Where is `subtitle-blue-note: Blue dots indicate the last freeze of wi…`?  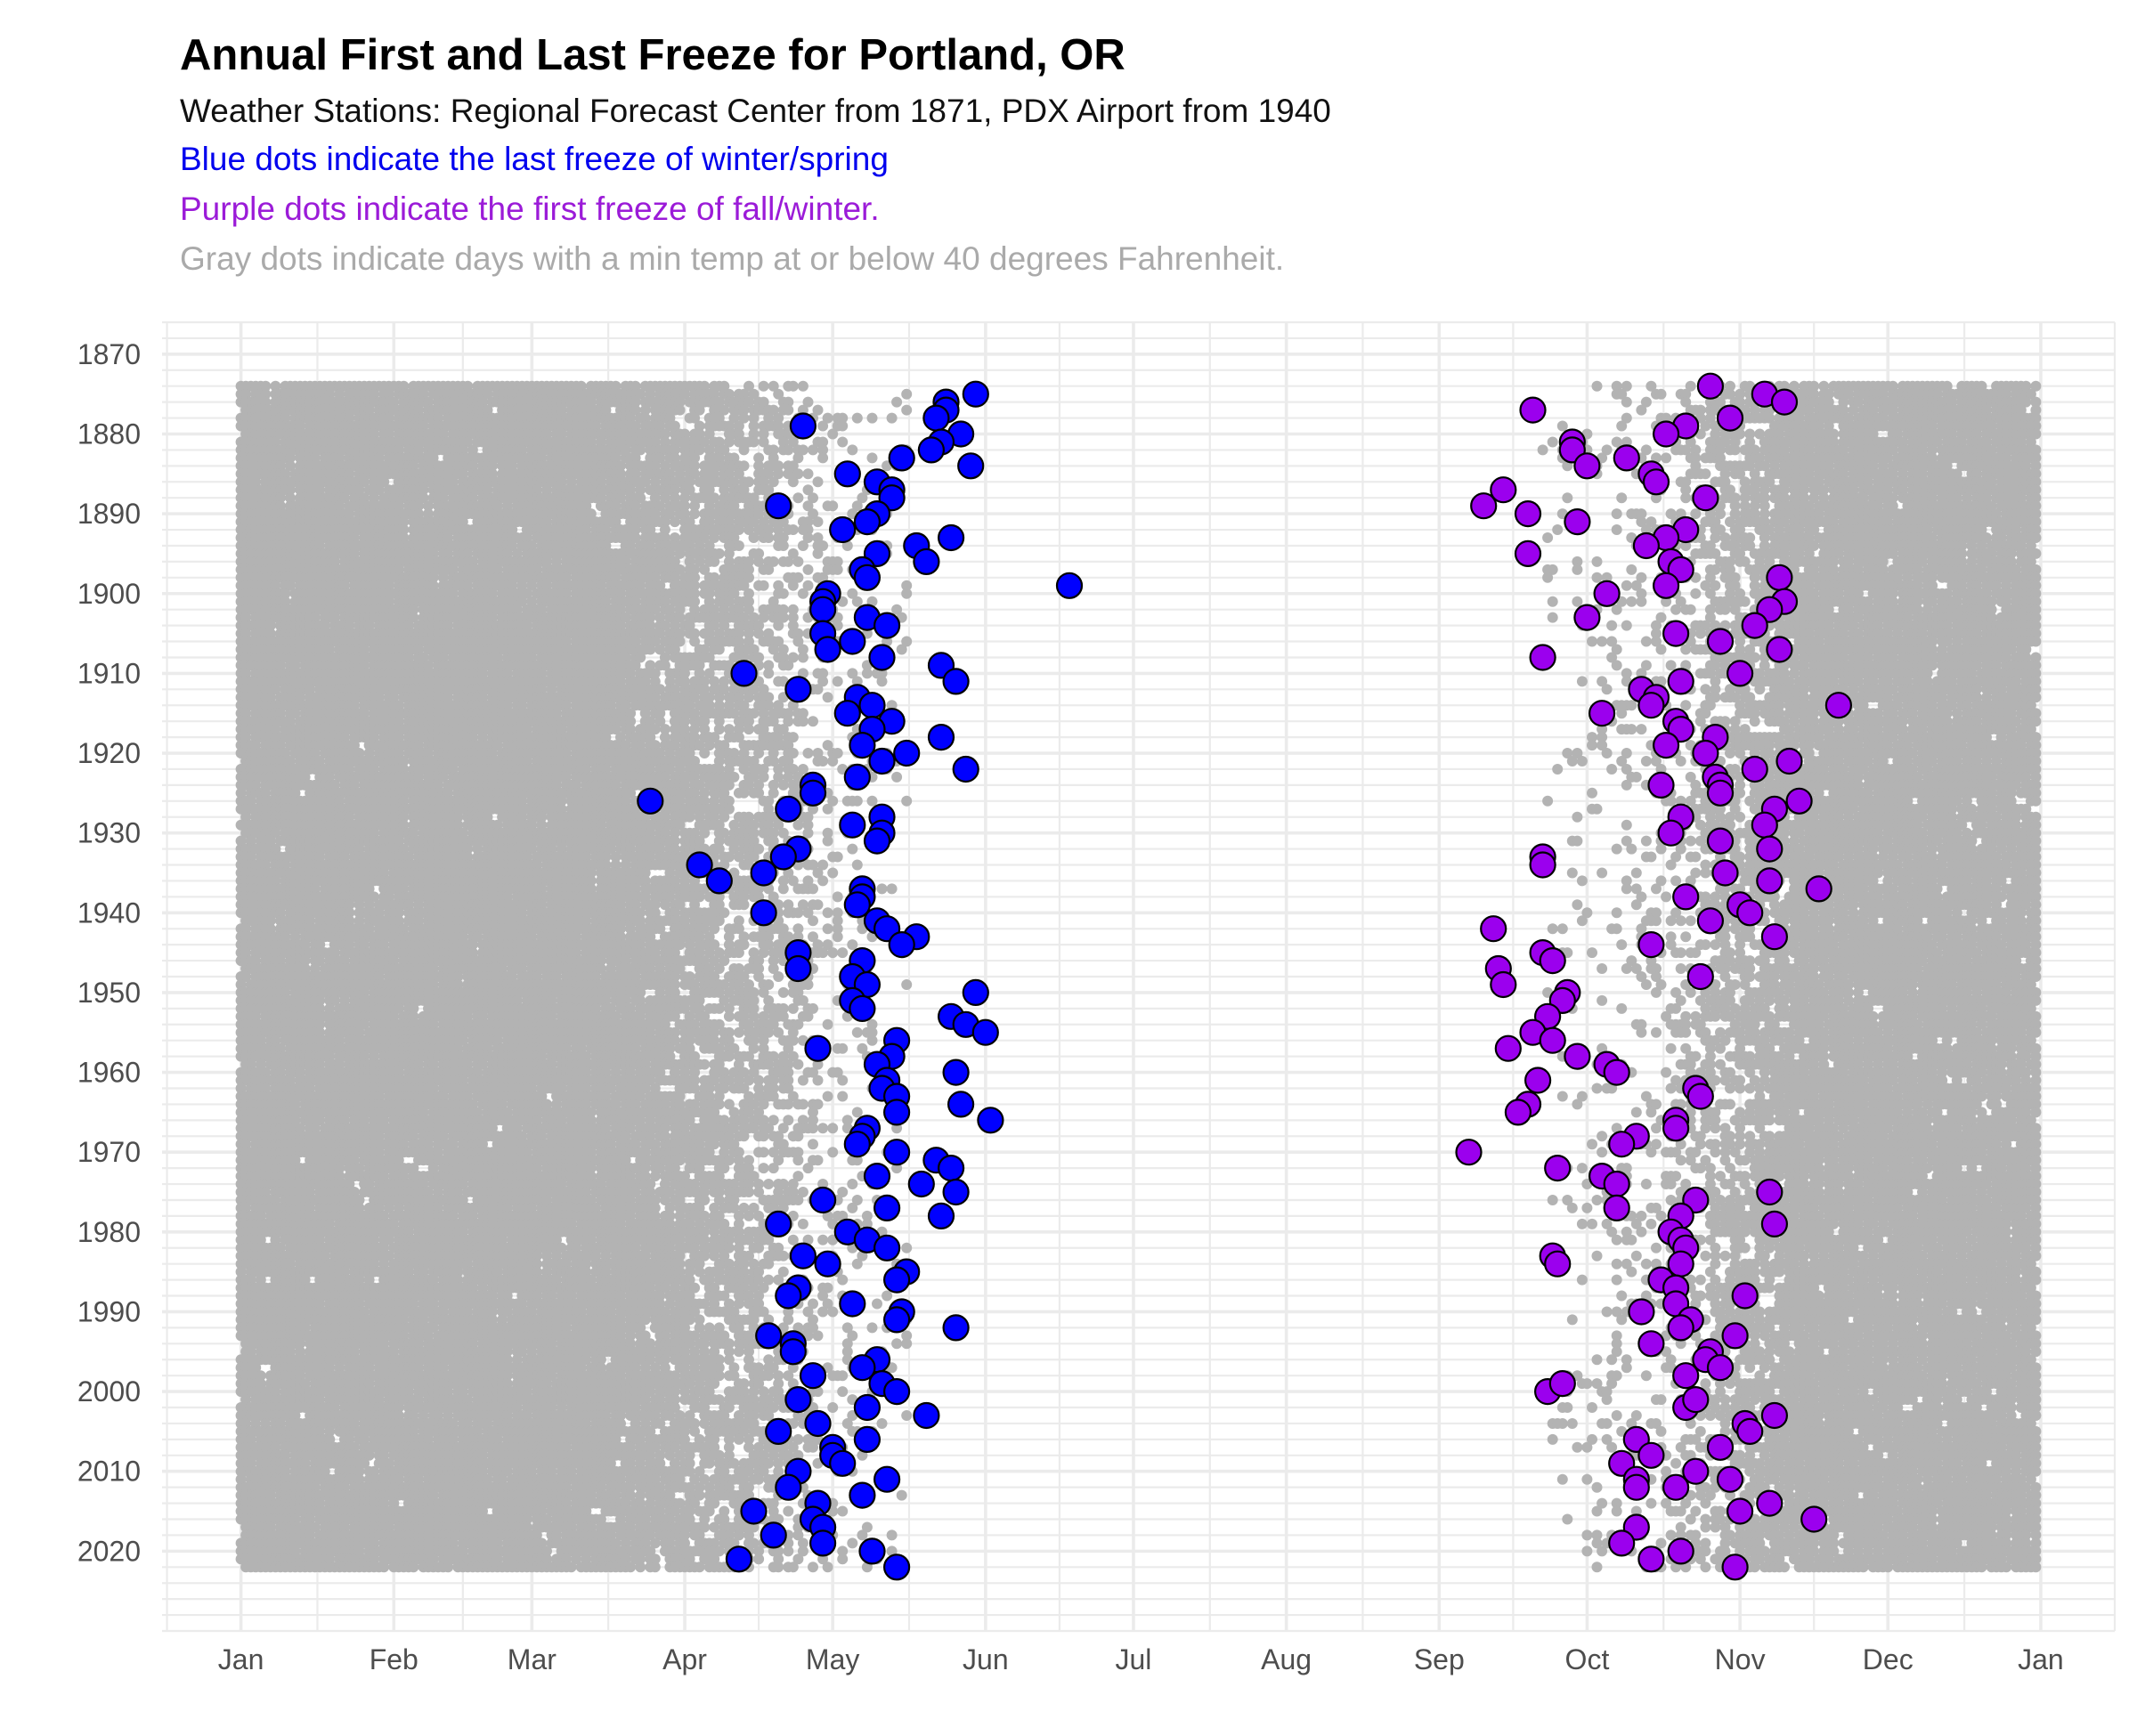 subtitle-blue-note: Blue dots indicate the last freeze of wi… is located at coordinates (534, 159).